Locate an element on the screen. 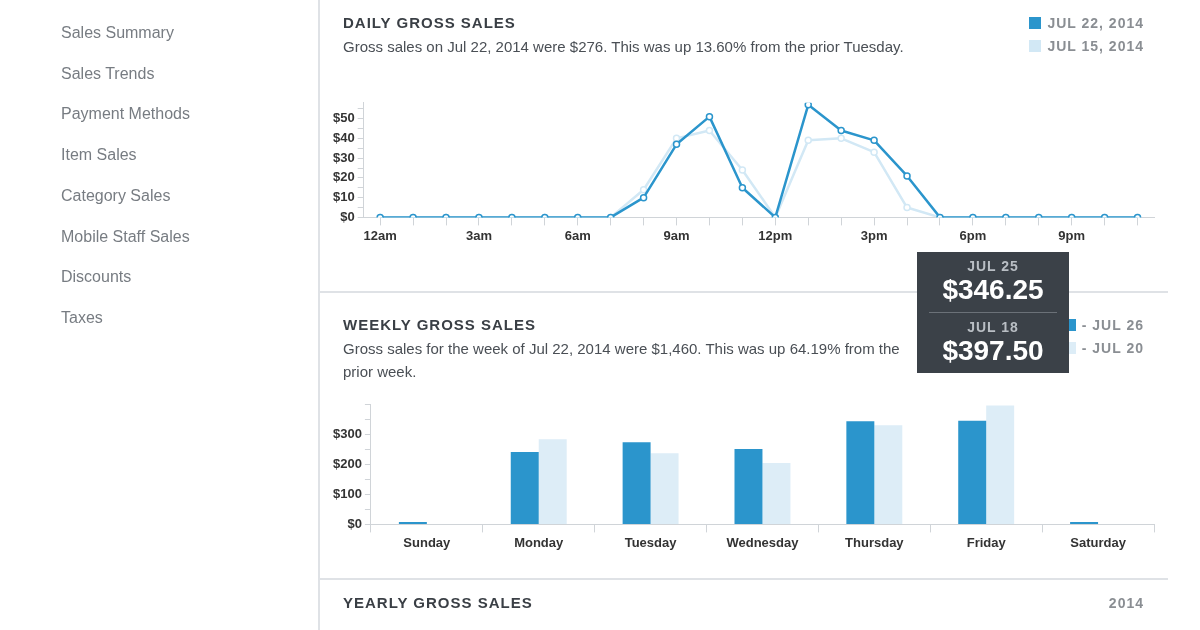  legend-label: - JUL 20 is located at coordinates (1112, 349).